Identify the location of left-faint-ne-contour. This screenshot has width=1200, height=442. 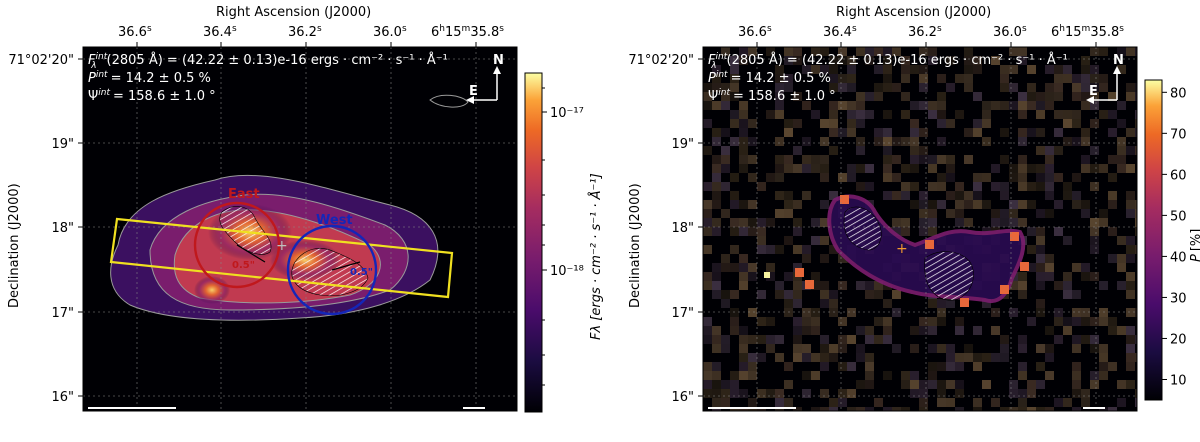
(449, 101).